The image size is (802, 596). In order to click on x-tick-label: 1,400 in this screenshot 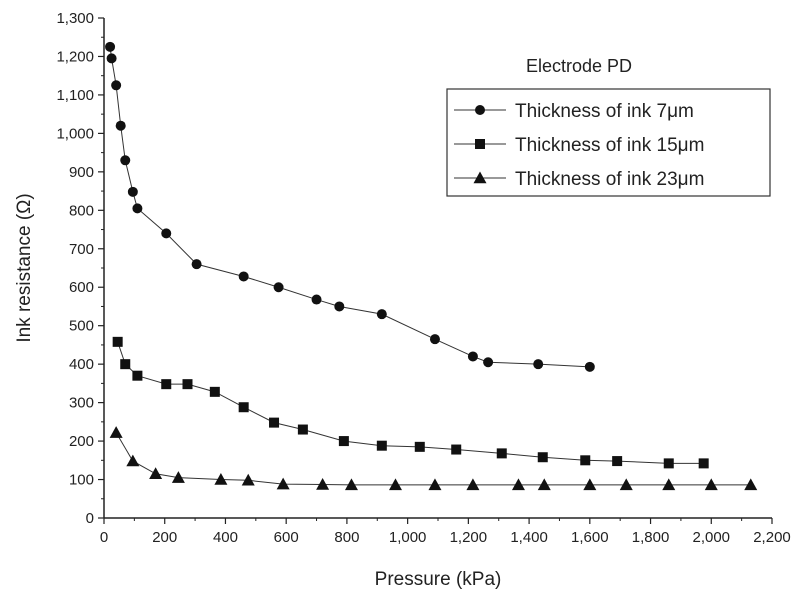, I will do `click(529, 537)`.